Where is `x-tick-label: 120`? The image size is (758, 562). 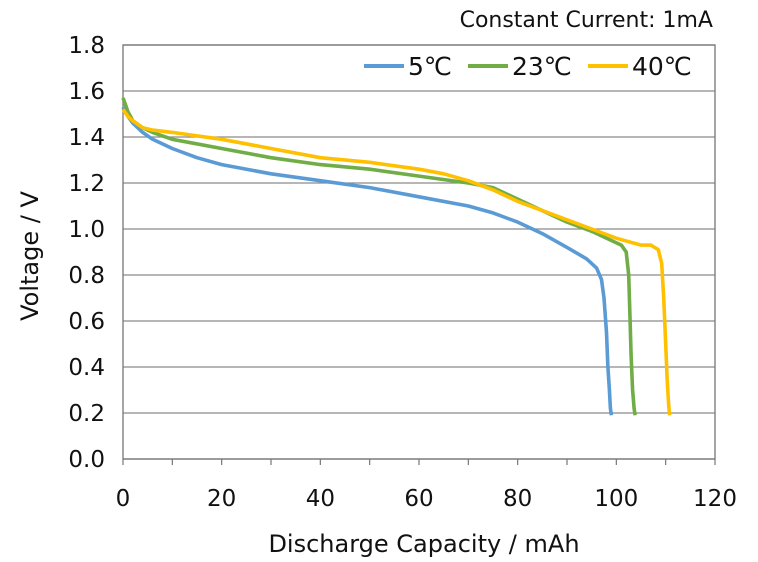
x-tick-label: 120 is located at coordinates (715, 499).